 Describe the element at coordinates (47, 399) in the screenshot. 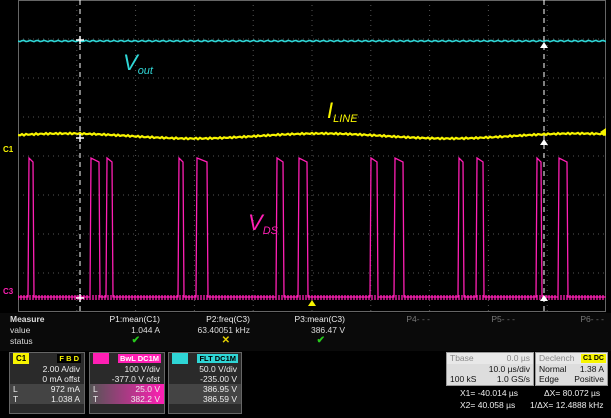

I see `channel-t-value: T 1.038 A` at that location.